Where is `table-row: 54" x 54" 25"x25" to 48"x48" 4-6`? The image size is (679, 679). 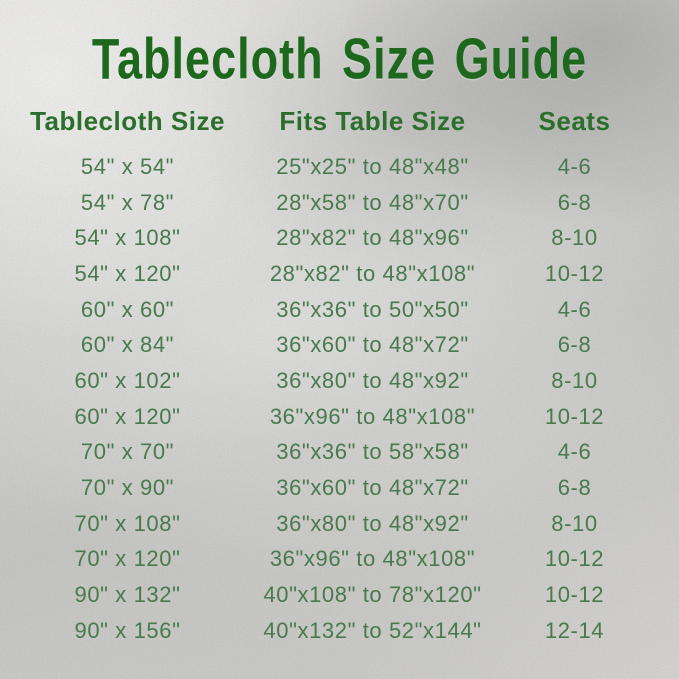 table-row: 54" x 54" 25"x25" to 48"x48" 4-6 is located at coordinates (339, 167).